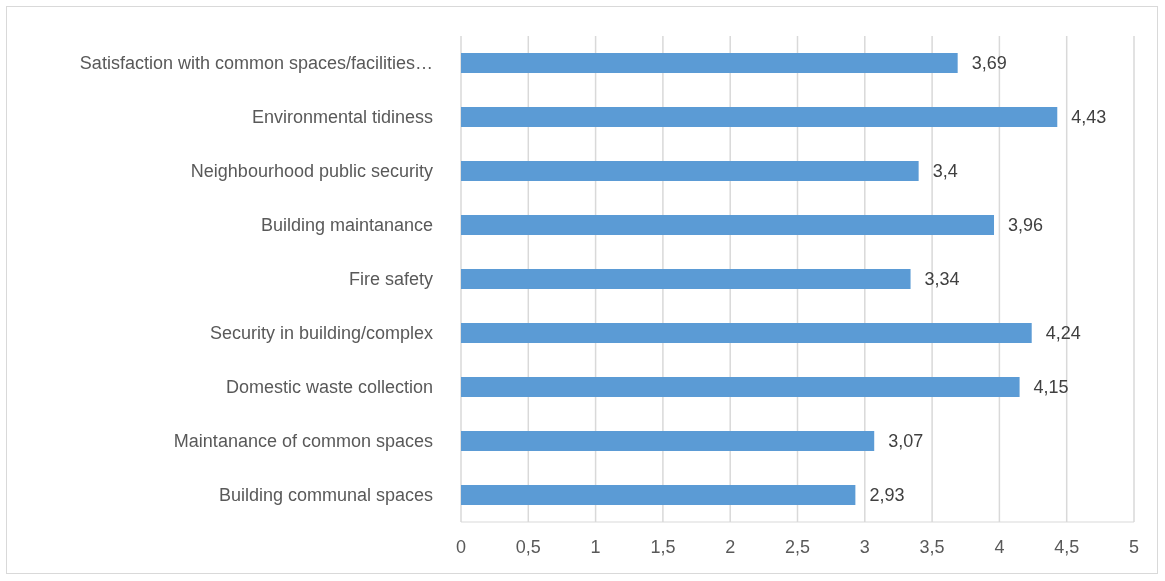 The height and width of the screenshot is (581, 1165). What do you see at coordinates (1051, 387) in the screenshot?
I see `data-label: 4,15` at bounding box center [1051, 387].